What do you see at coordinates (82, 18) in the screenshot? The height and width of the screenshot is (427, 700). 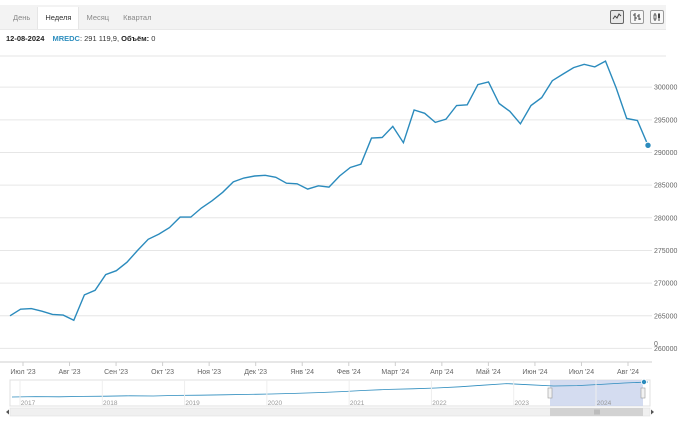 I see `period-tabs: День Неделя Месяц Квартал` at bounding box center [82, 18].